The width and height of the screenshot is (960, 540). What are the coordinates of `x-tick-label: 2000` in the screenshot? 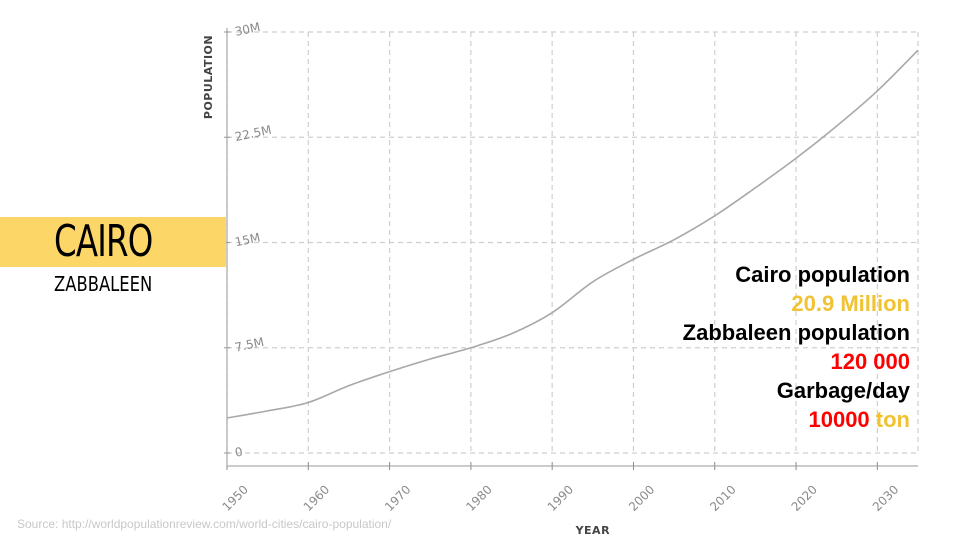 It's located at (641, 497).